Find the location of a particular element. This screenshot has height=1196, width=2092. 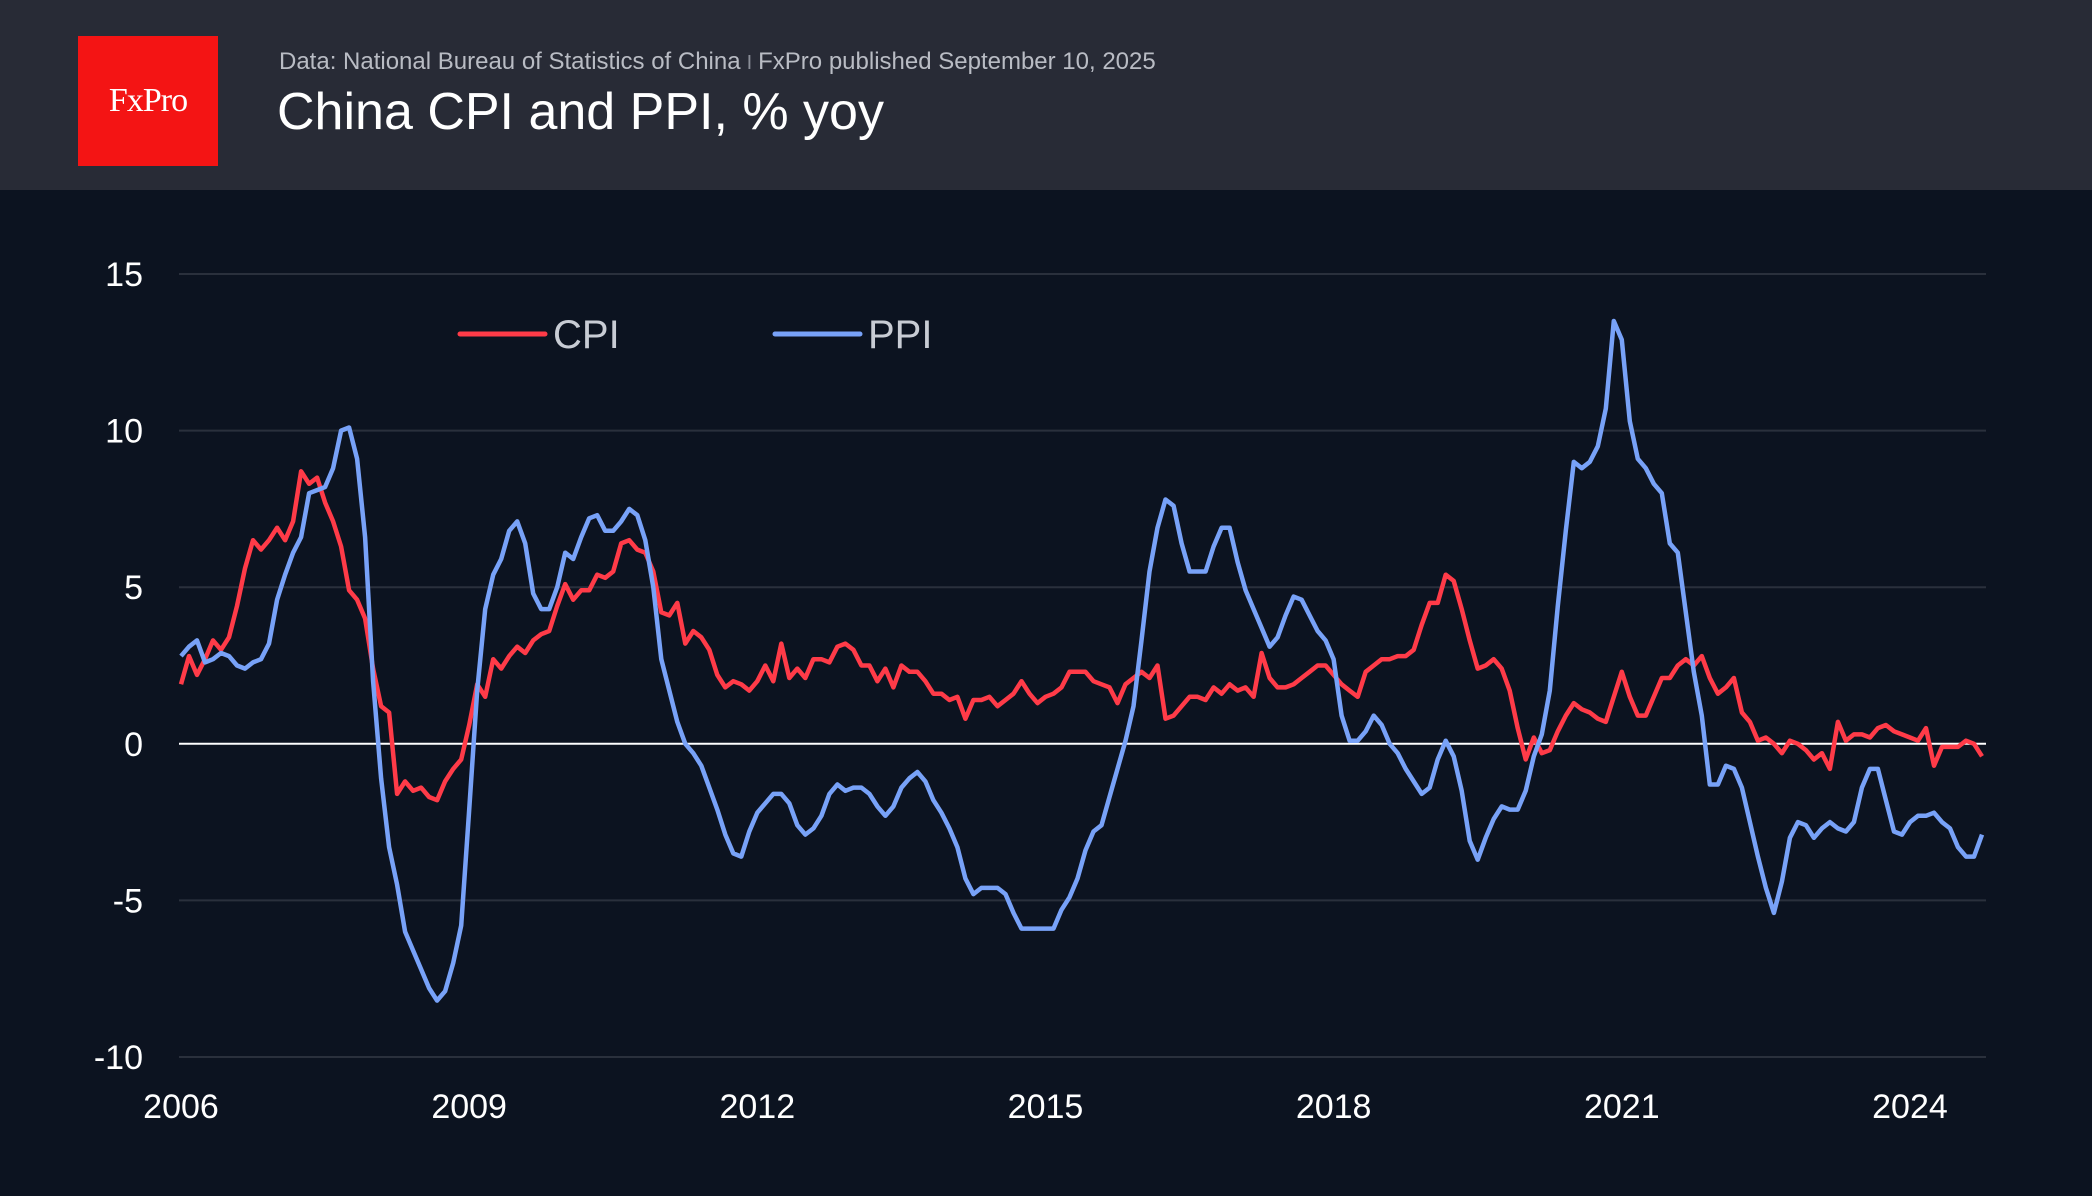

y-axis-labels: 15 10 5 0 -5 -10 is located at coordinates (118, 666).